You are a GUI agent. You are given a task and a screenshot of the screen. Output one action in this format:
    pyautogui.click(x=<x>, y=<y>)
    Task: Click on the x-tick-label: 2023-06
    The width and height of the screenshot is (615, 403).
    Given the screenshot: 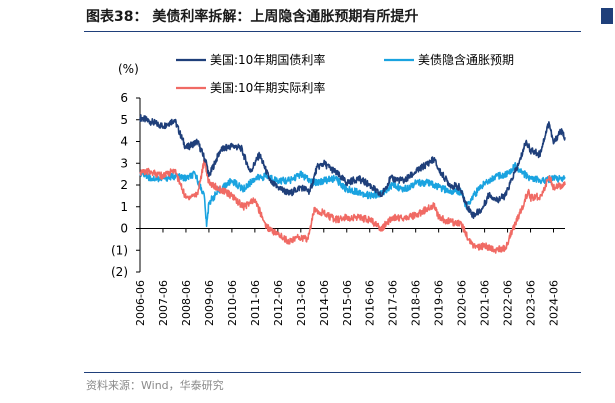 What is the action you would take?
    pyautogui.click(x=531, y=303)
    